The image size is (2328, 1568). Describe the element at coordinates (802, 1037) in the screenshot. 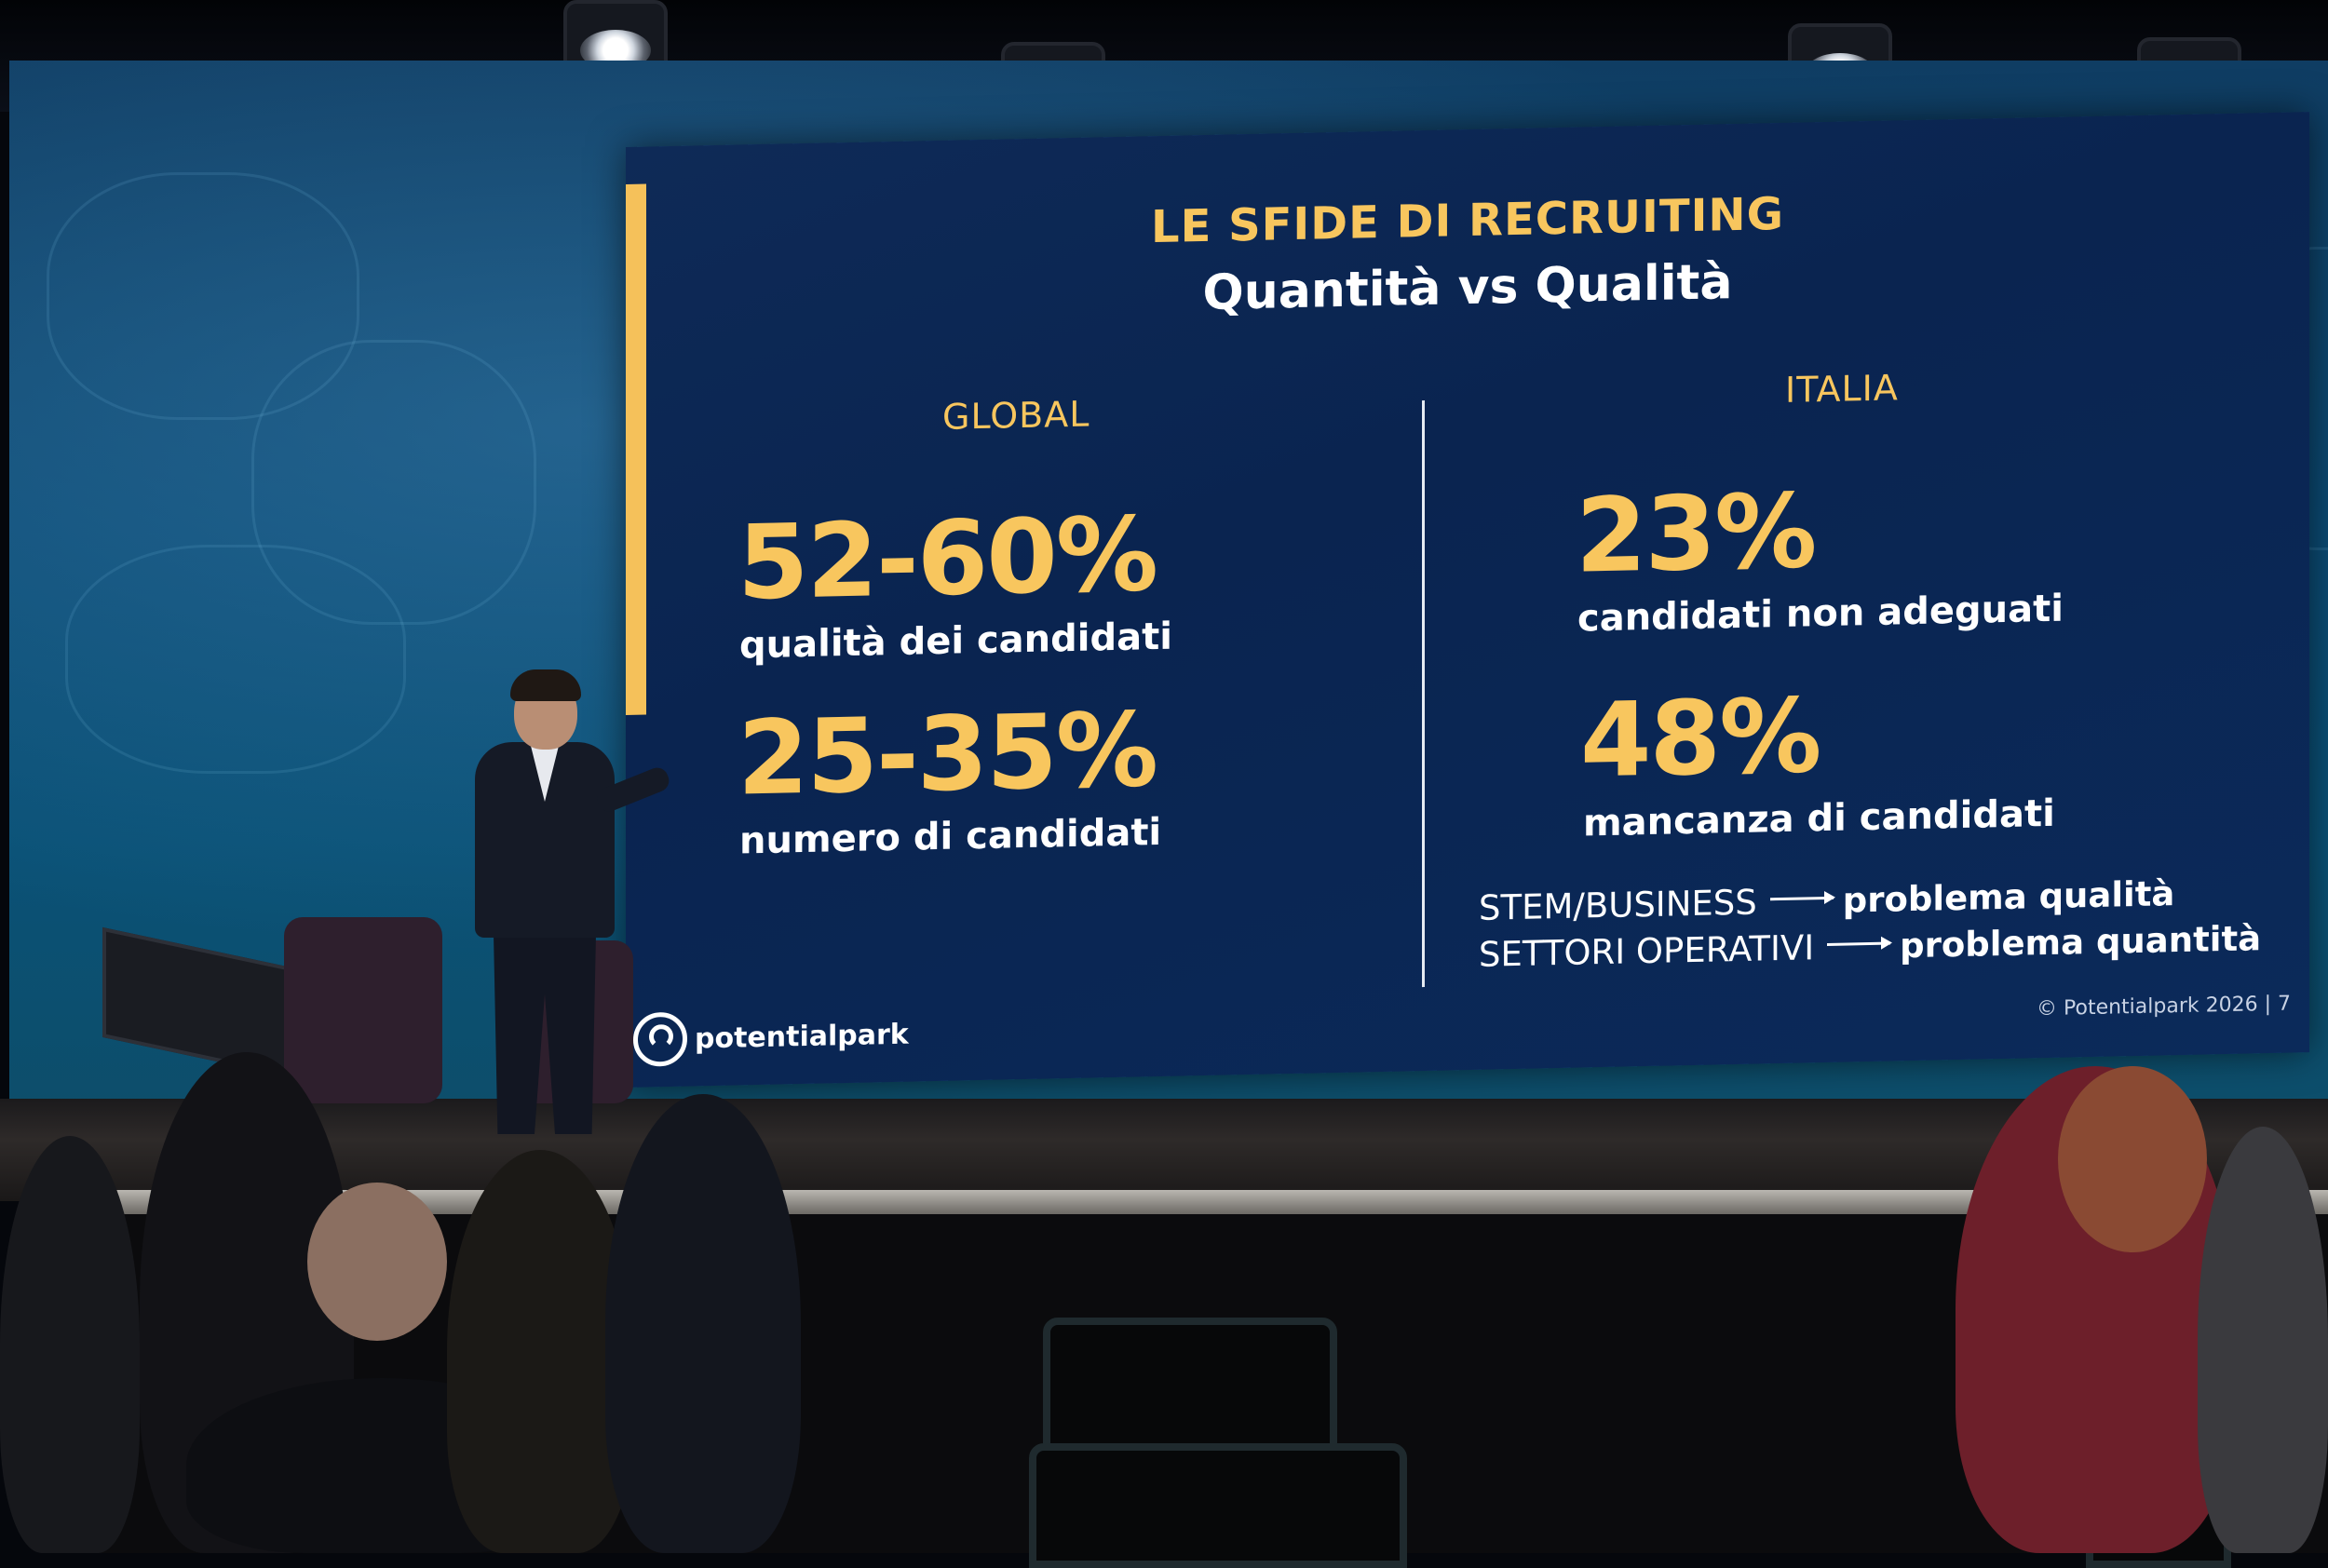

I see `logo-text: potentialpark` at that location.